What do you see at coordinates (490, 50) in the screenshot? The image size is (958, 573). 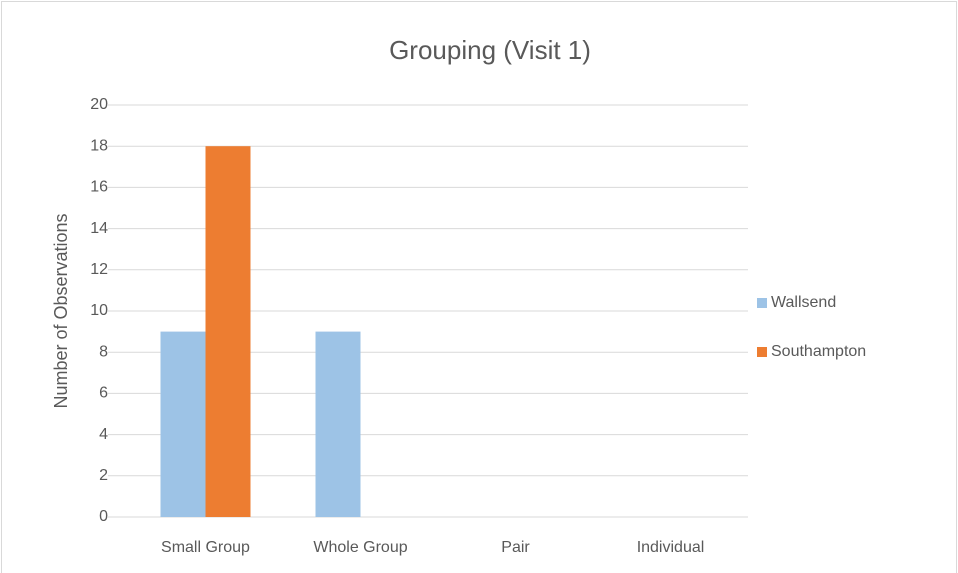 I see `chart-title: Grouping (Visit 1)` at bounding box center [490, 50].